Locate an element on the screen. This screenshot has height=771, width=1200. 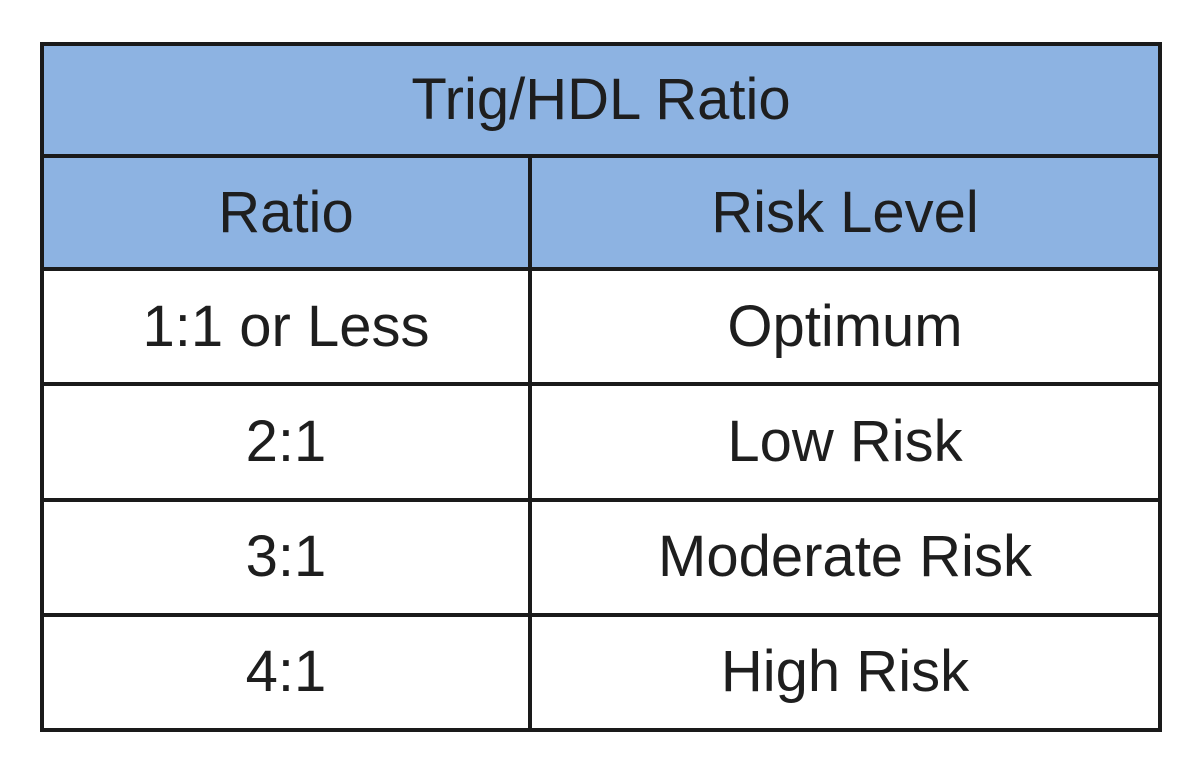
column-header: Risk Level is located at coordinates (845, 213).